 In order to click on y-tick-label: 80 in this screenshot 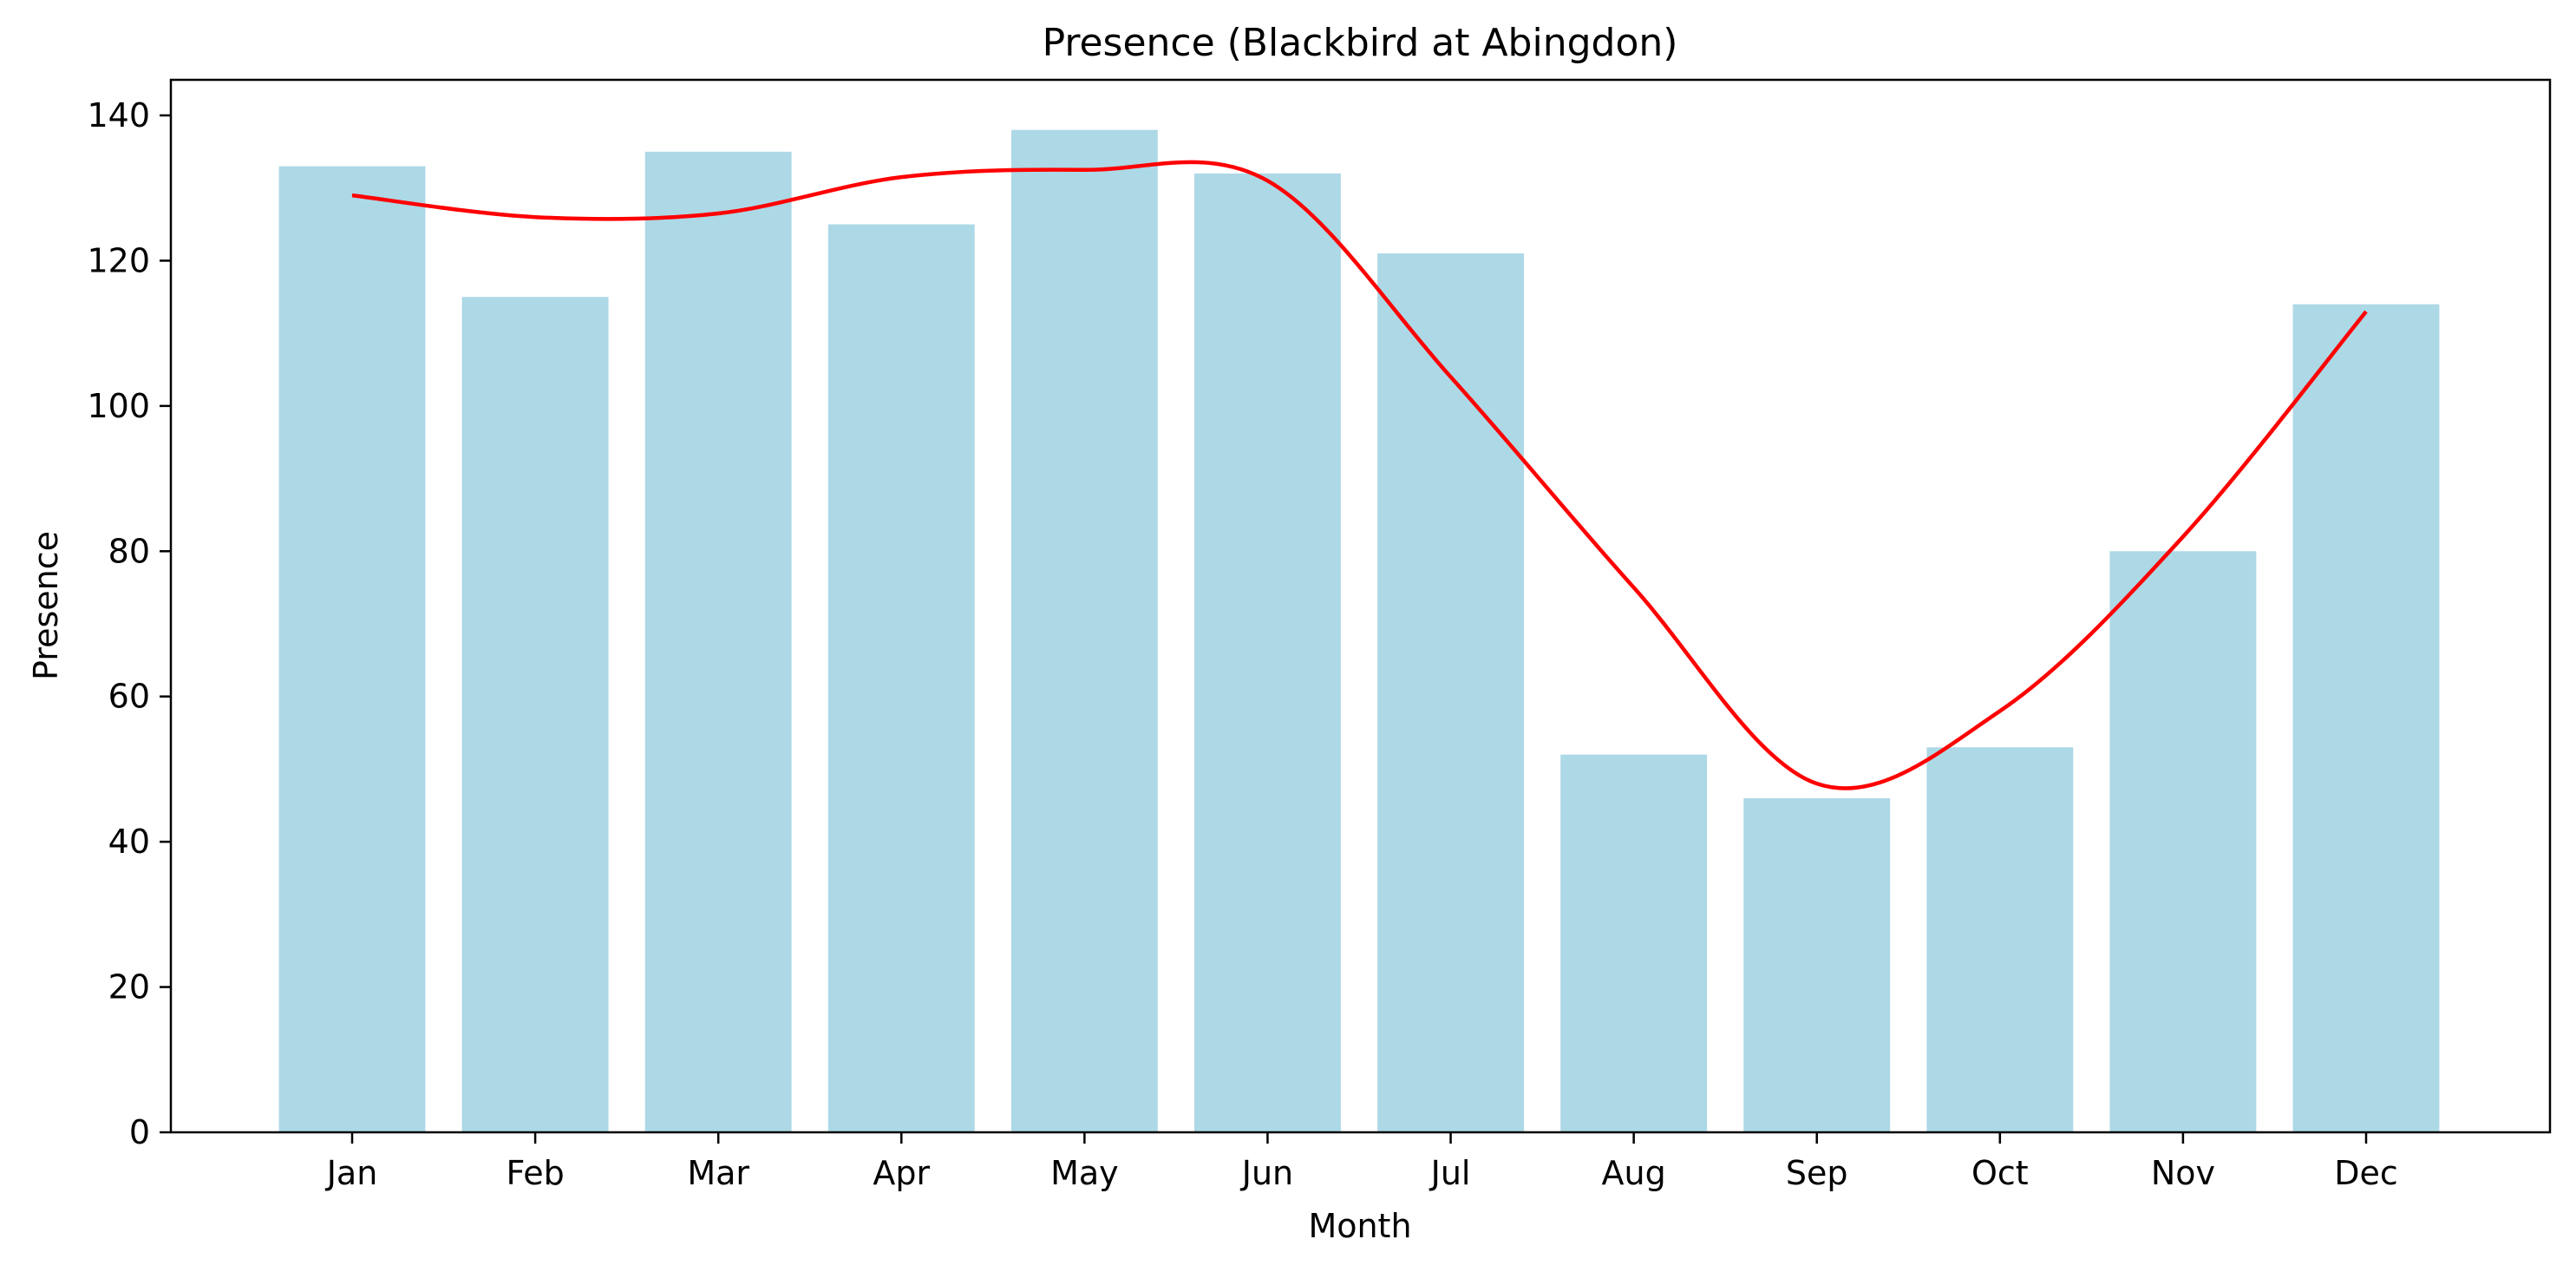, I will do `click(129, 551)`.